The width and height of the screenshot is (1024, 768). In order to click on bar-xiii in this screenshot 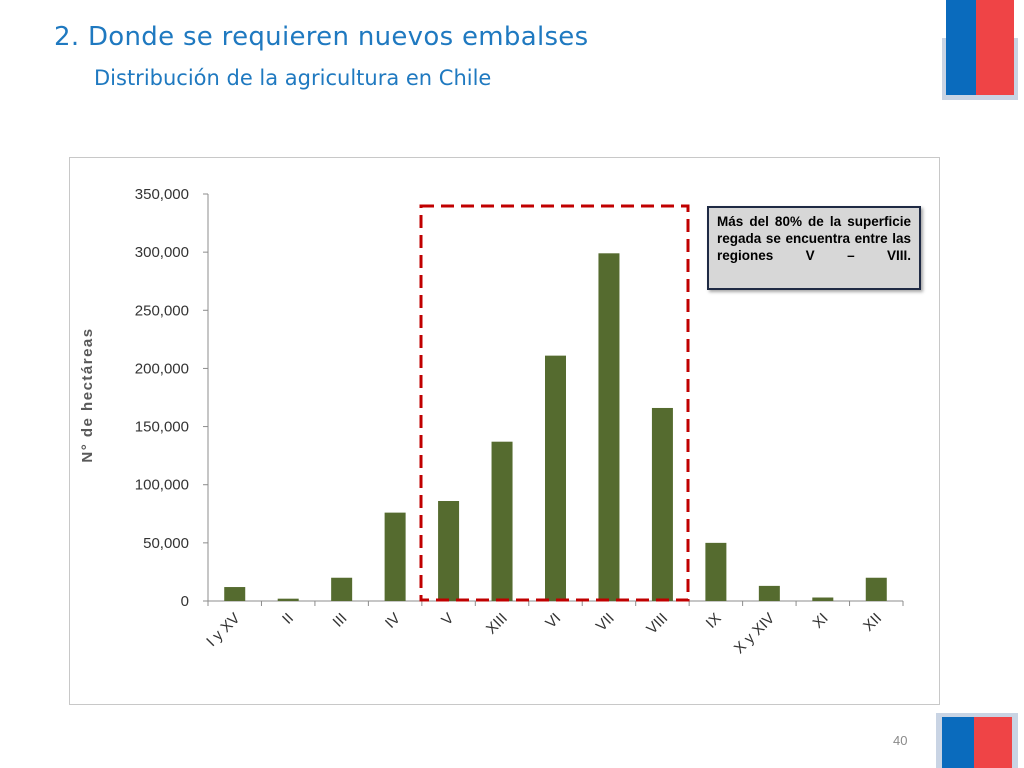, I will do `click(502, 521)`.